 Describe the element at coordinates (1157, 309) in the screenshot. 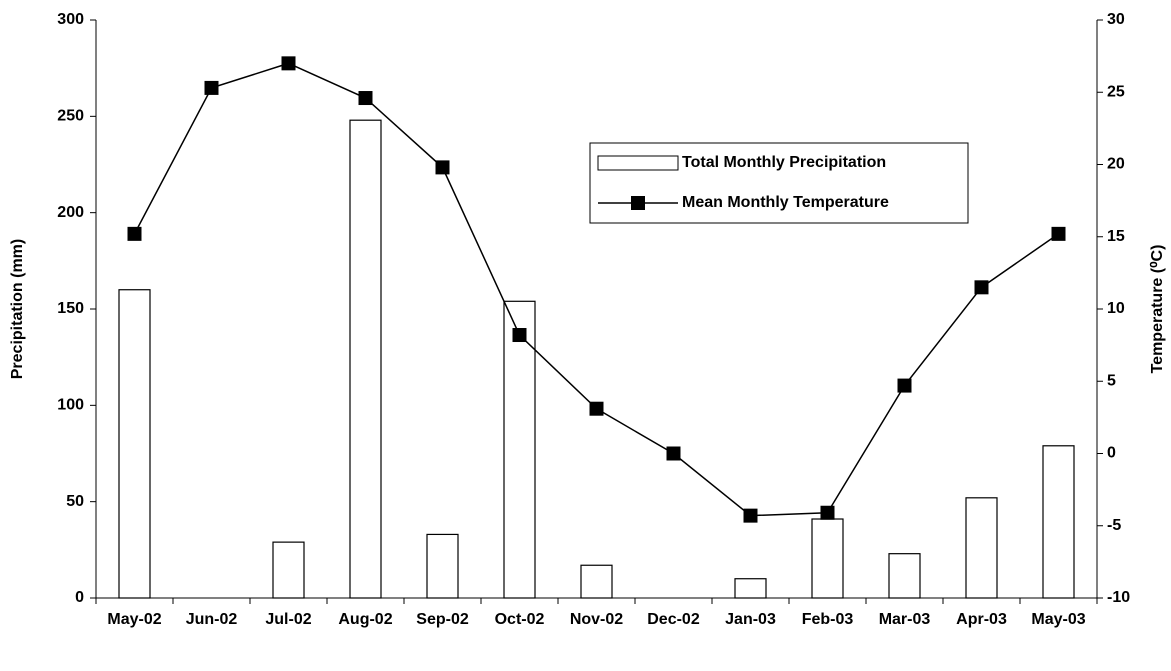

I see `y2-axis-title: Temperature (⁰C)` at that location.